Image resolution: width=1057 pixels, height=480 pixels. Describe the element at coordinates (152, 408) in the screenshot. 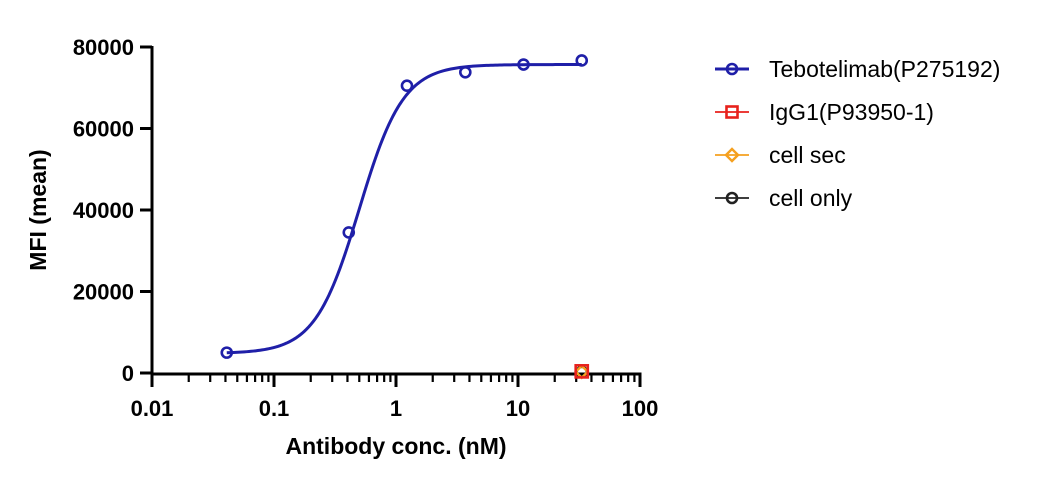

I see `x-tick-label: 0.01` at that location.